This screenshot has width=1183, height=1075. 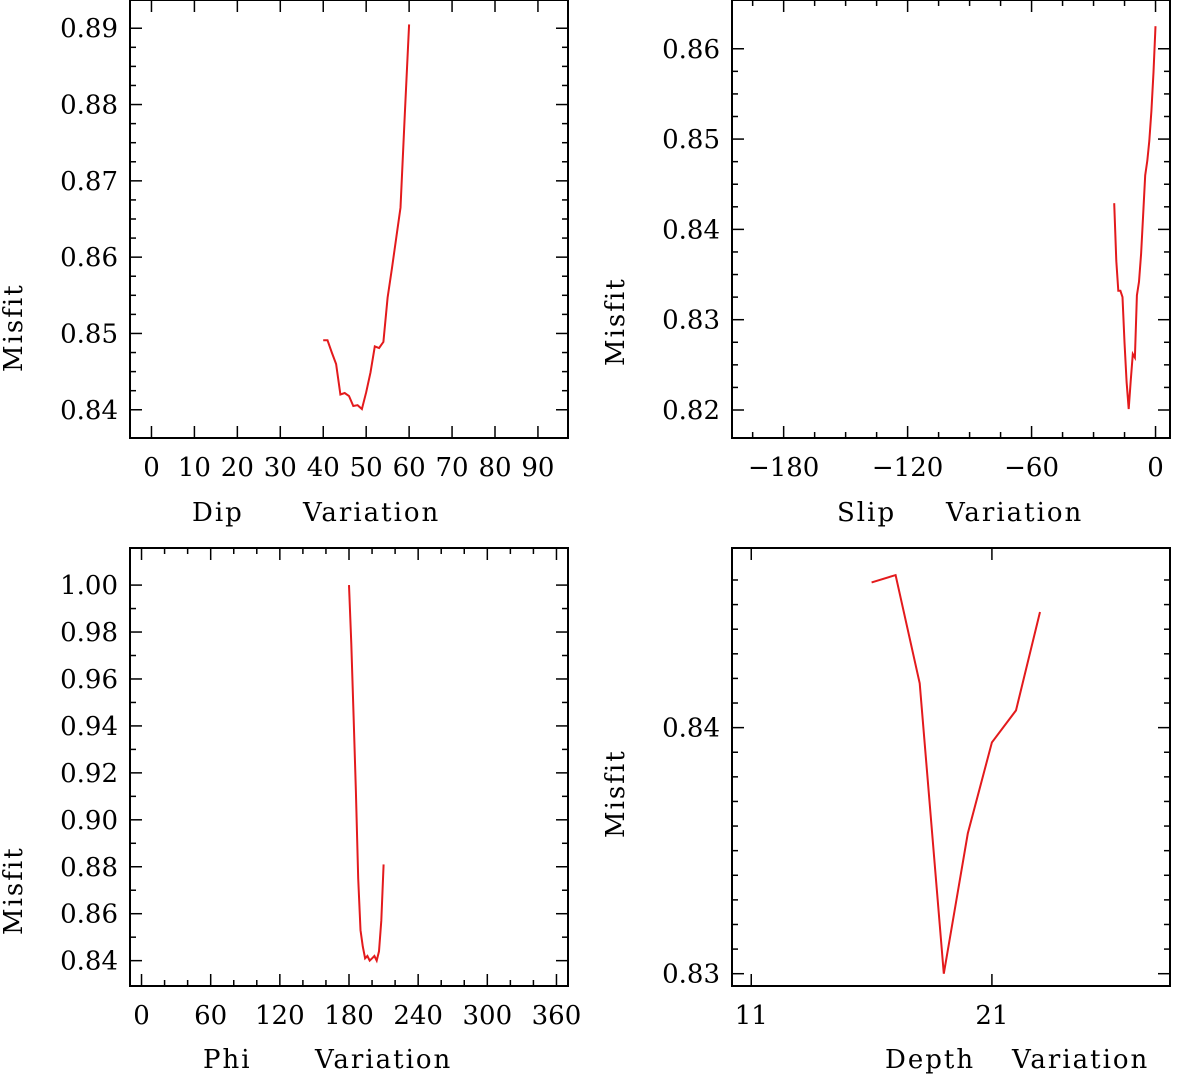 I want to click on phi-ytick-label: 0.88, so click(x=89, y=868).